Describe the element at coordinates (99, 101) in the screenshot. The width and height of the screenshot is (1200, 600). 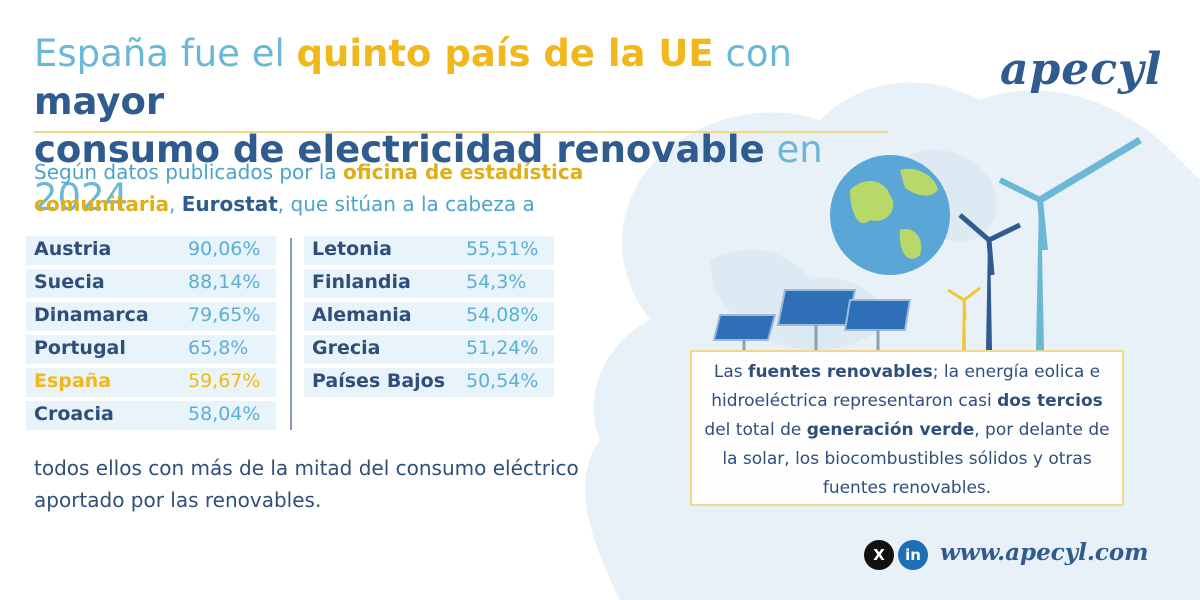
I see `headline-emphasis: mayor` at that location.